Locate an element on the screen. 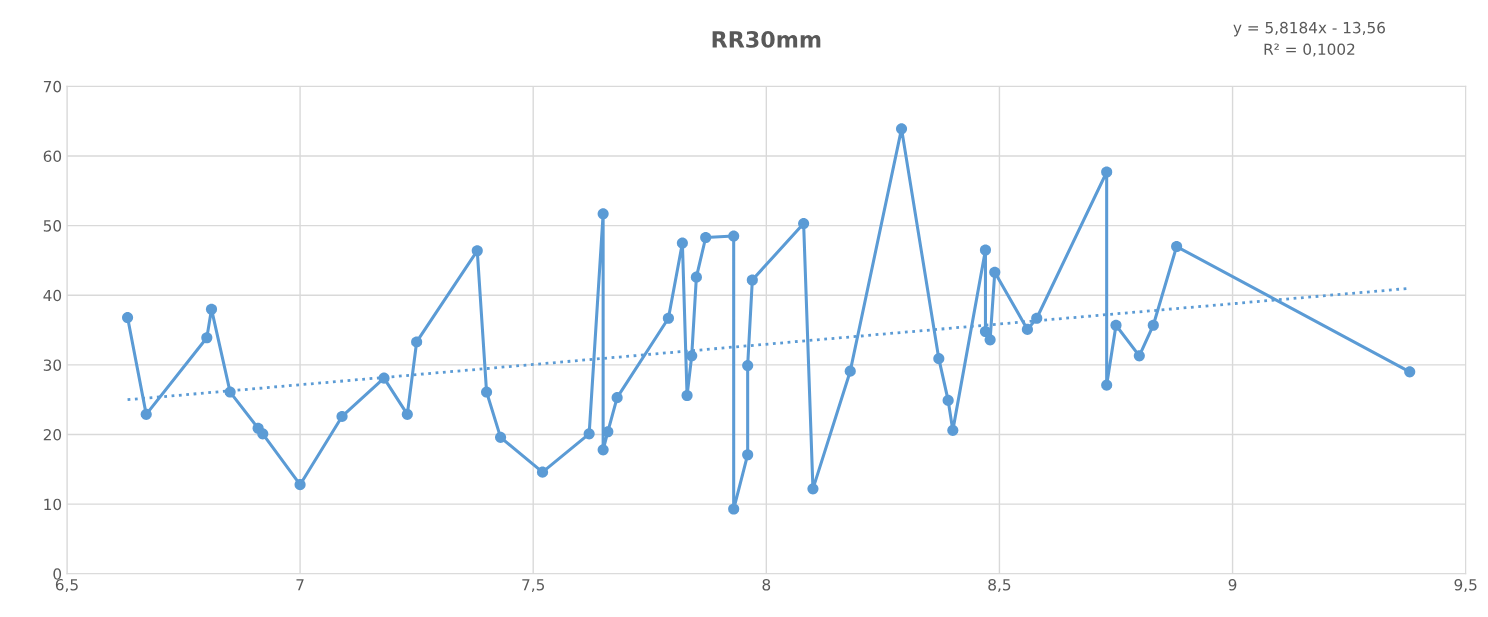  y-tick-label: 70 is located at coordinates (52, 86).